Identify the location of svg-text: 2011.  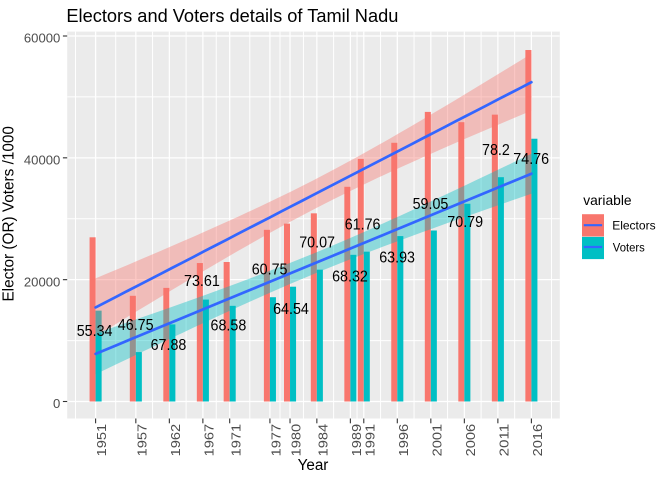
(503, 440).